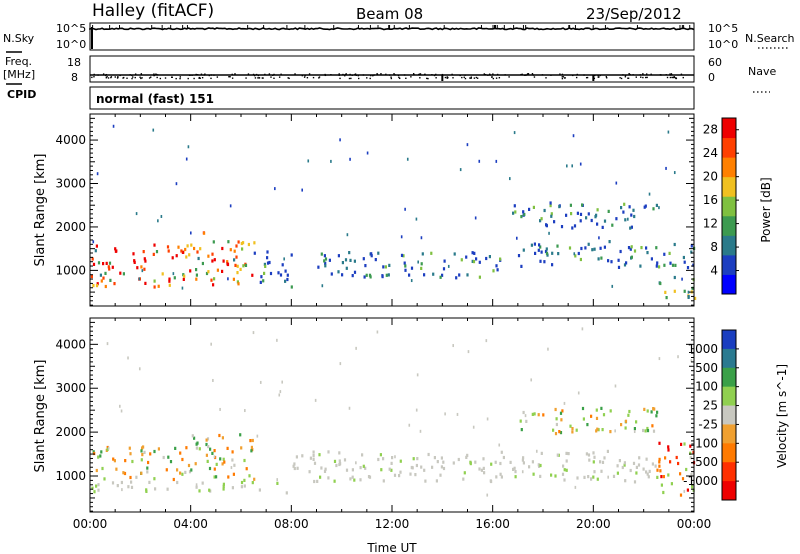 The image size is (800, 554). Describe the element at coordinates (711, 77) in the screenshot. I see `freq-right-tick-bottom: 0` at that location.